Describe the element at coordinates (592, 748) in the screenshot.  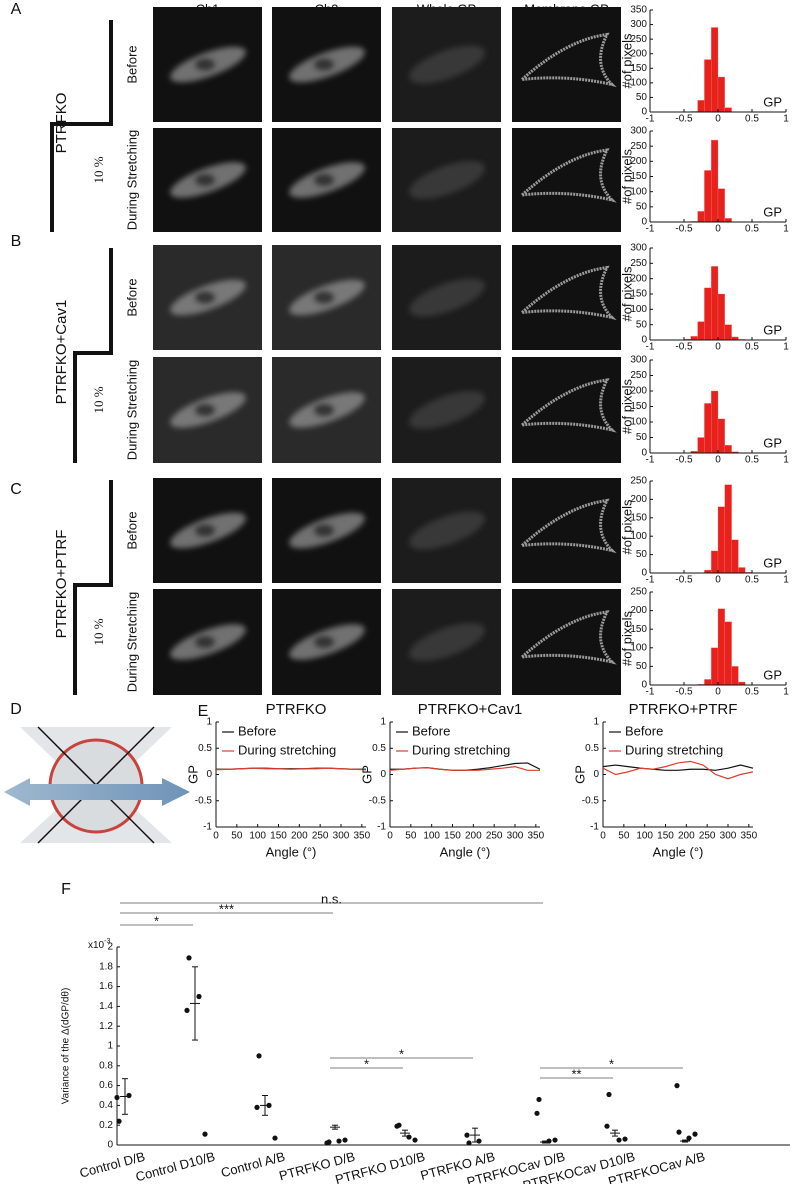
I see `y-tick-label: 0.5` at that location.